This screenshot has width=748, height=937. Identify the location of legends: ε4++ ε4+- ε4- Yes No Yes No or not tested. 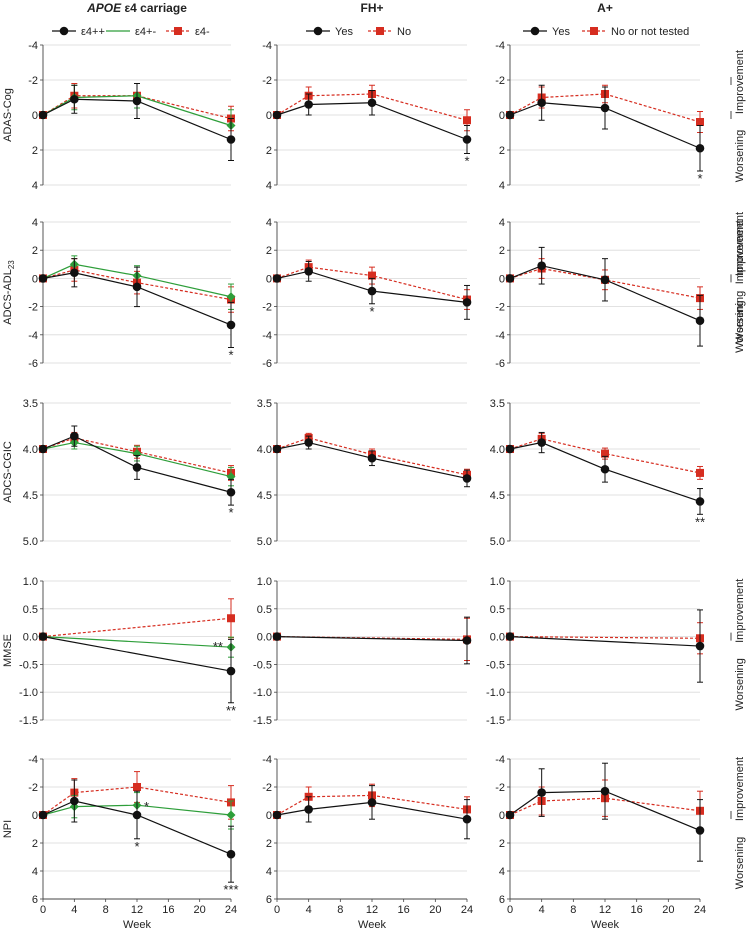
(370, 32).